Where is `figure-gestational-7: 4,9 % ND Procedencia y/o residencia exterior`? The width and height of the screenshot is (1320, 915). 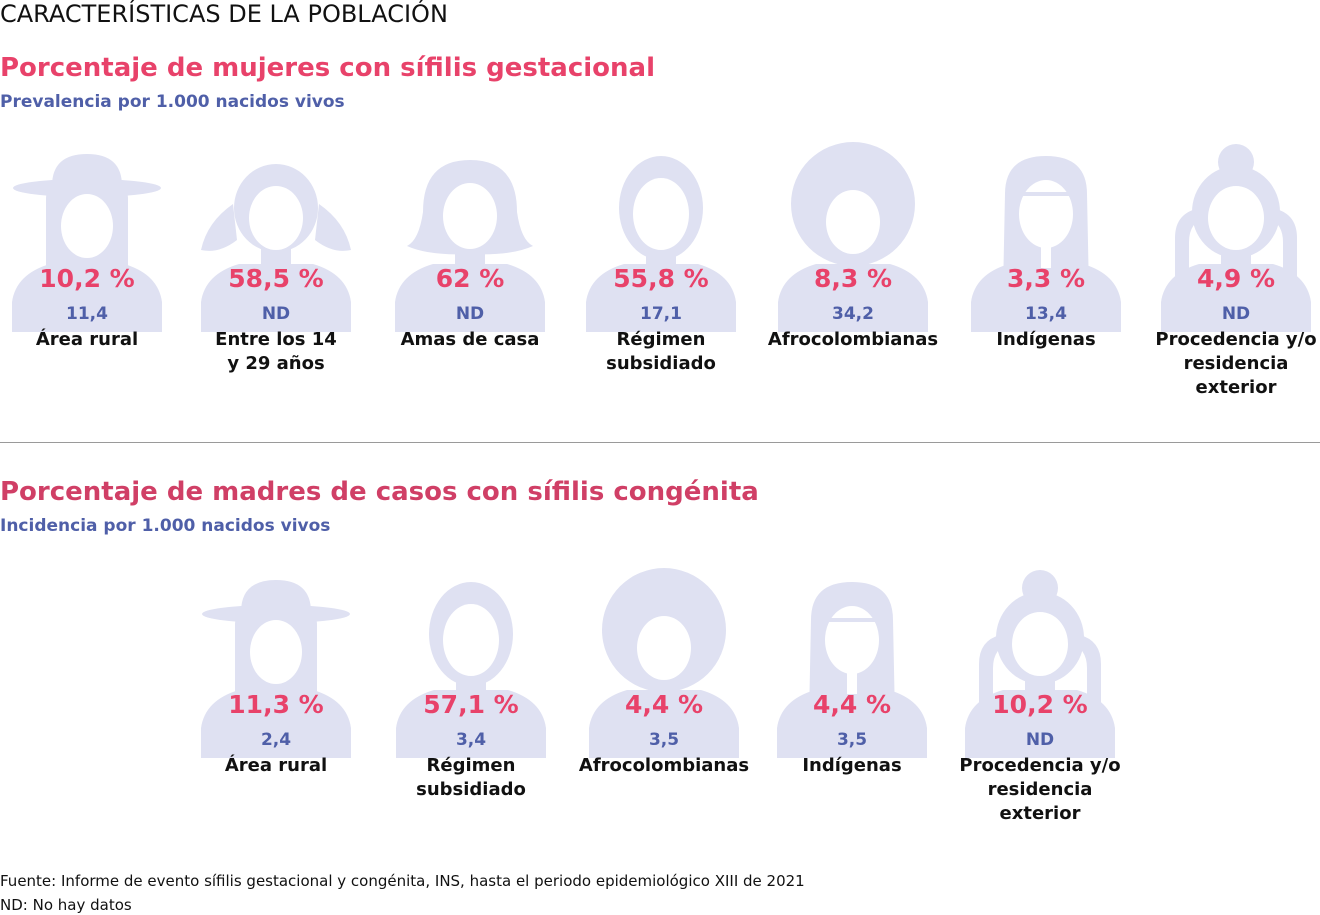 figure-gestational-7: 4,9 % ND Procedencia y/o residencia exterior is located at coordinates (1230, 279).